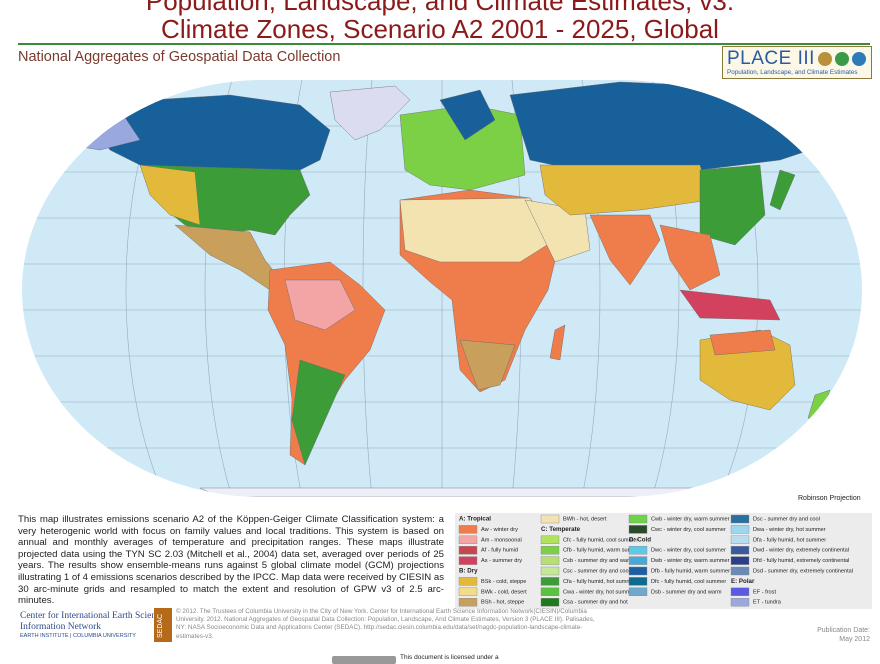 The width and height of the screenshot is (880, 664). Describe the element at coordinates (468, 571) in the screenshot. I see `legend-heading: B: Dry` at that location.